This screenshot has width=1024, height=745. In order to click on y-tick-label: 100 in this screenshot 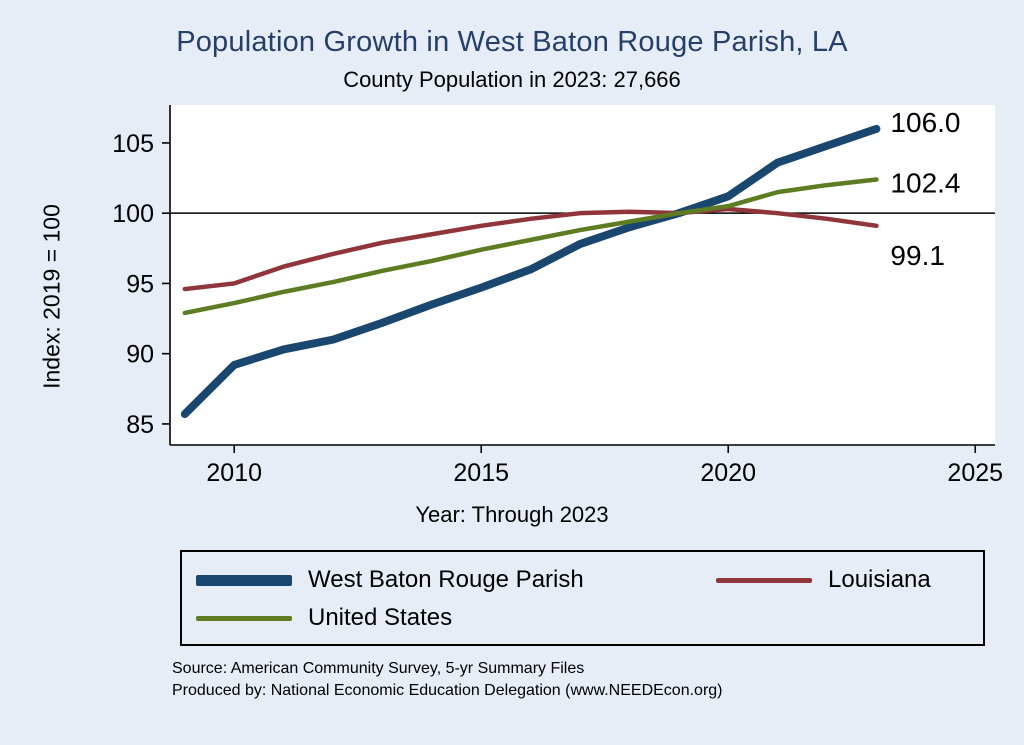, I will do `click(133, 214)`.